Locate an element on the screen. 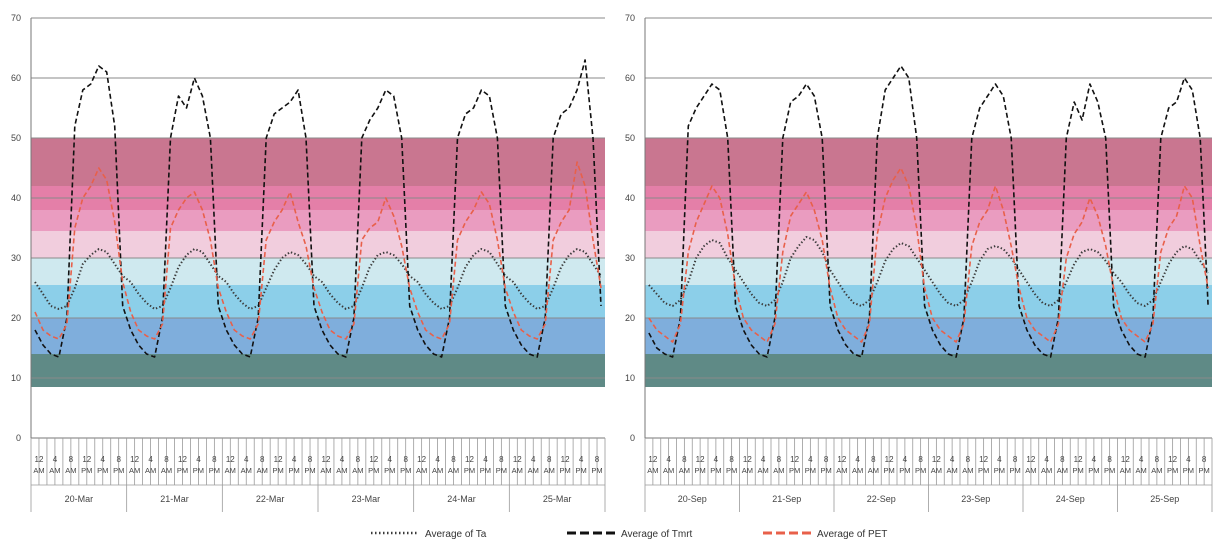 The image size is (1215, 545). y-tick-label: 10 is located at coordinates (630, 378).